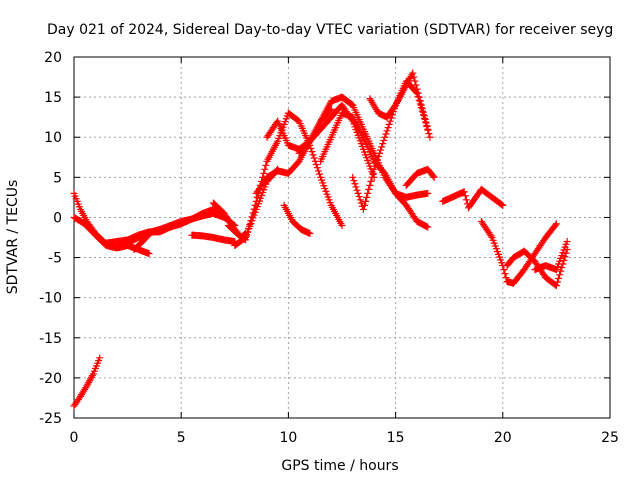 The height and width of the screenshot is (480, 640). What do you see at coordinates (53, 98) in the screenshot?
I see `y-tick-label: 15` at bounding box center [53, 98].